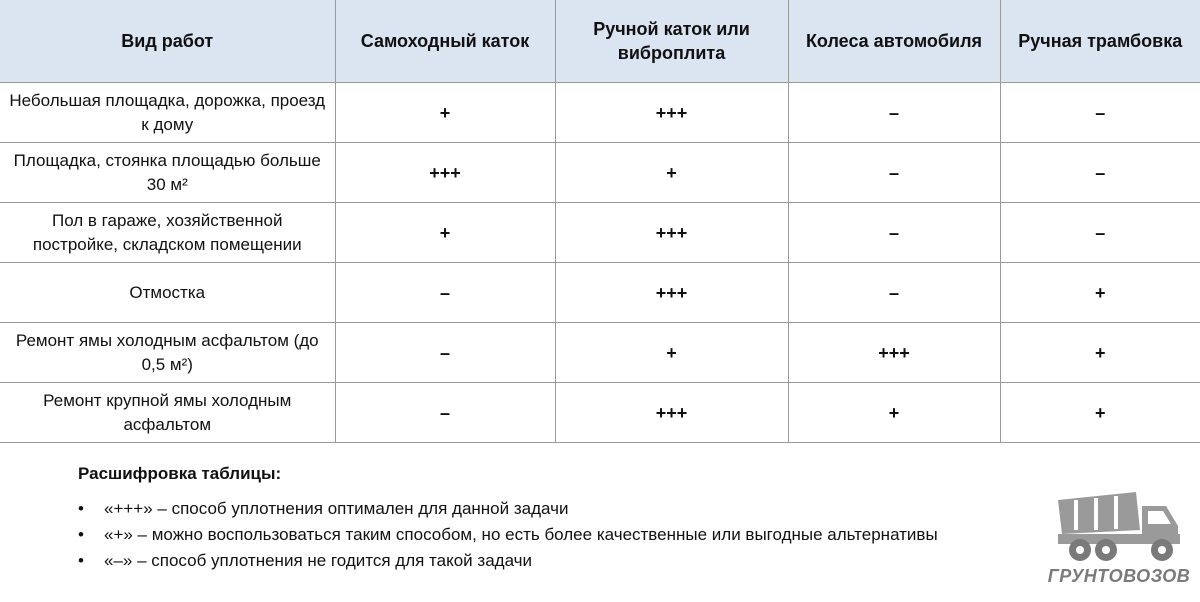 The height and width of the screenshot is (602, 1200). I want to click on row-work-type: Ремонт крупной ямы холодным асфальтом, so click(168, 412).